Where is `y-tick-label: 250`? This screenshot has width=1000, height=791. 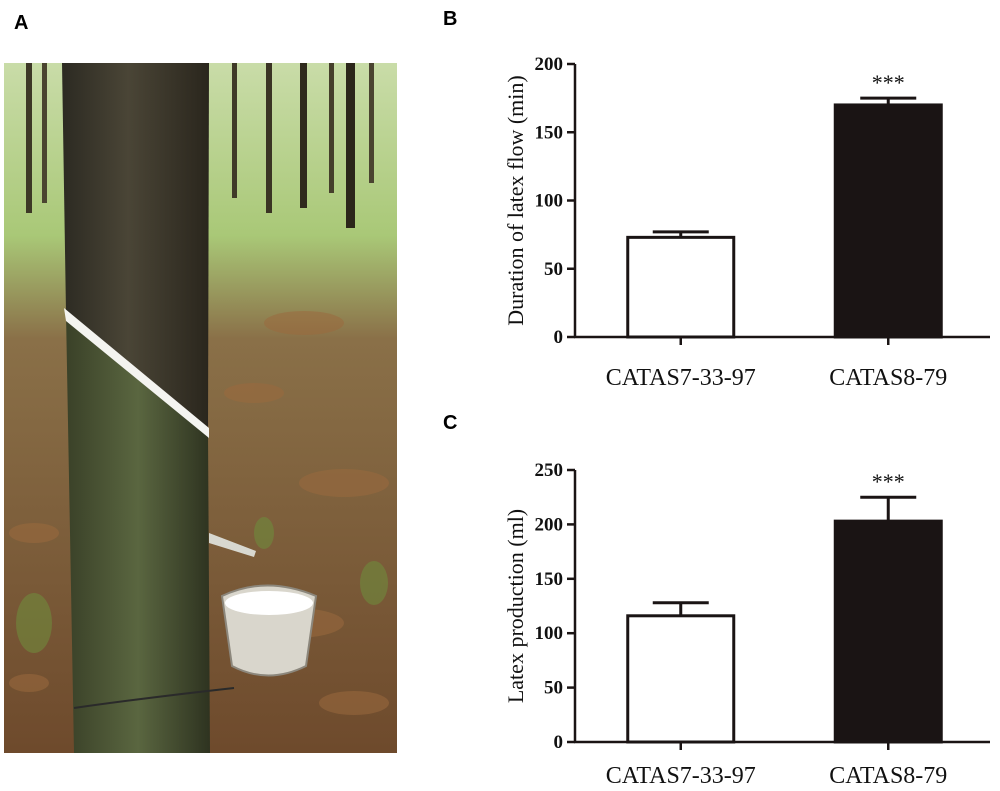 y-tick-label: 250 is located at coordinates (549, 470).